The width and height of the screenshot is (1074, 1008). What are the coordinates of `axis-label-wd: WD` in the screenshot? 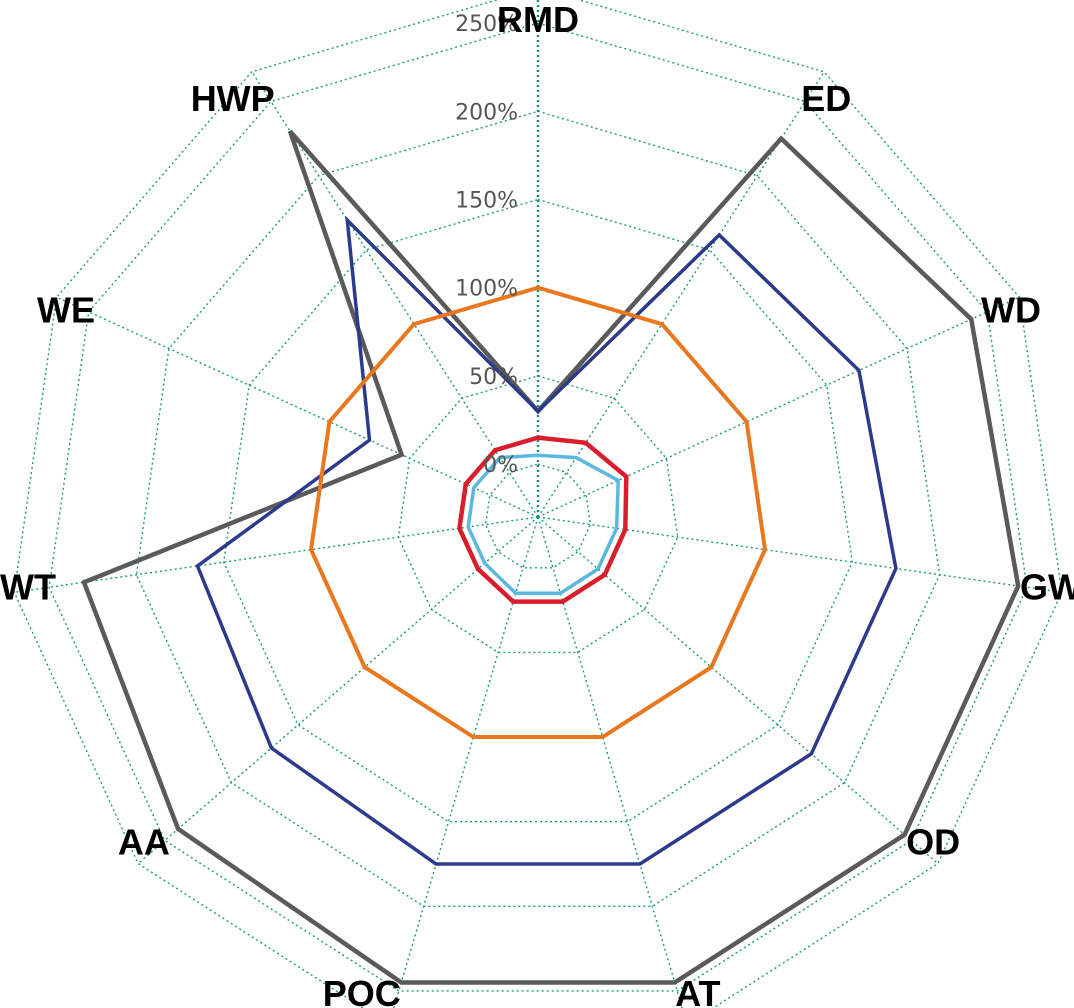 It's located at (1011, 310).